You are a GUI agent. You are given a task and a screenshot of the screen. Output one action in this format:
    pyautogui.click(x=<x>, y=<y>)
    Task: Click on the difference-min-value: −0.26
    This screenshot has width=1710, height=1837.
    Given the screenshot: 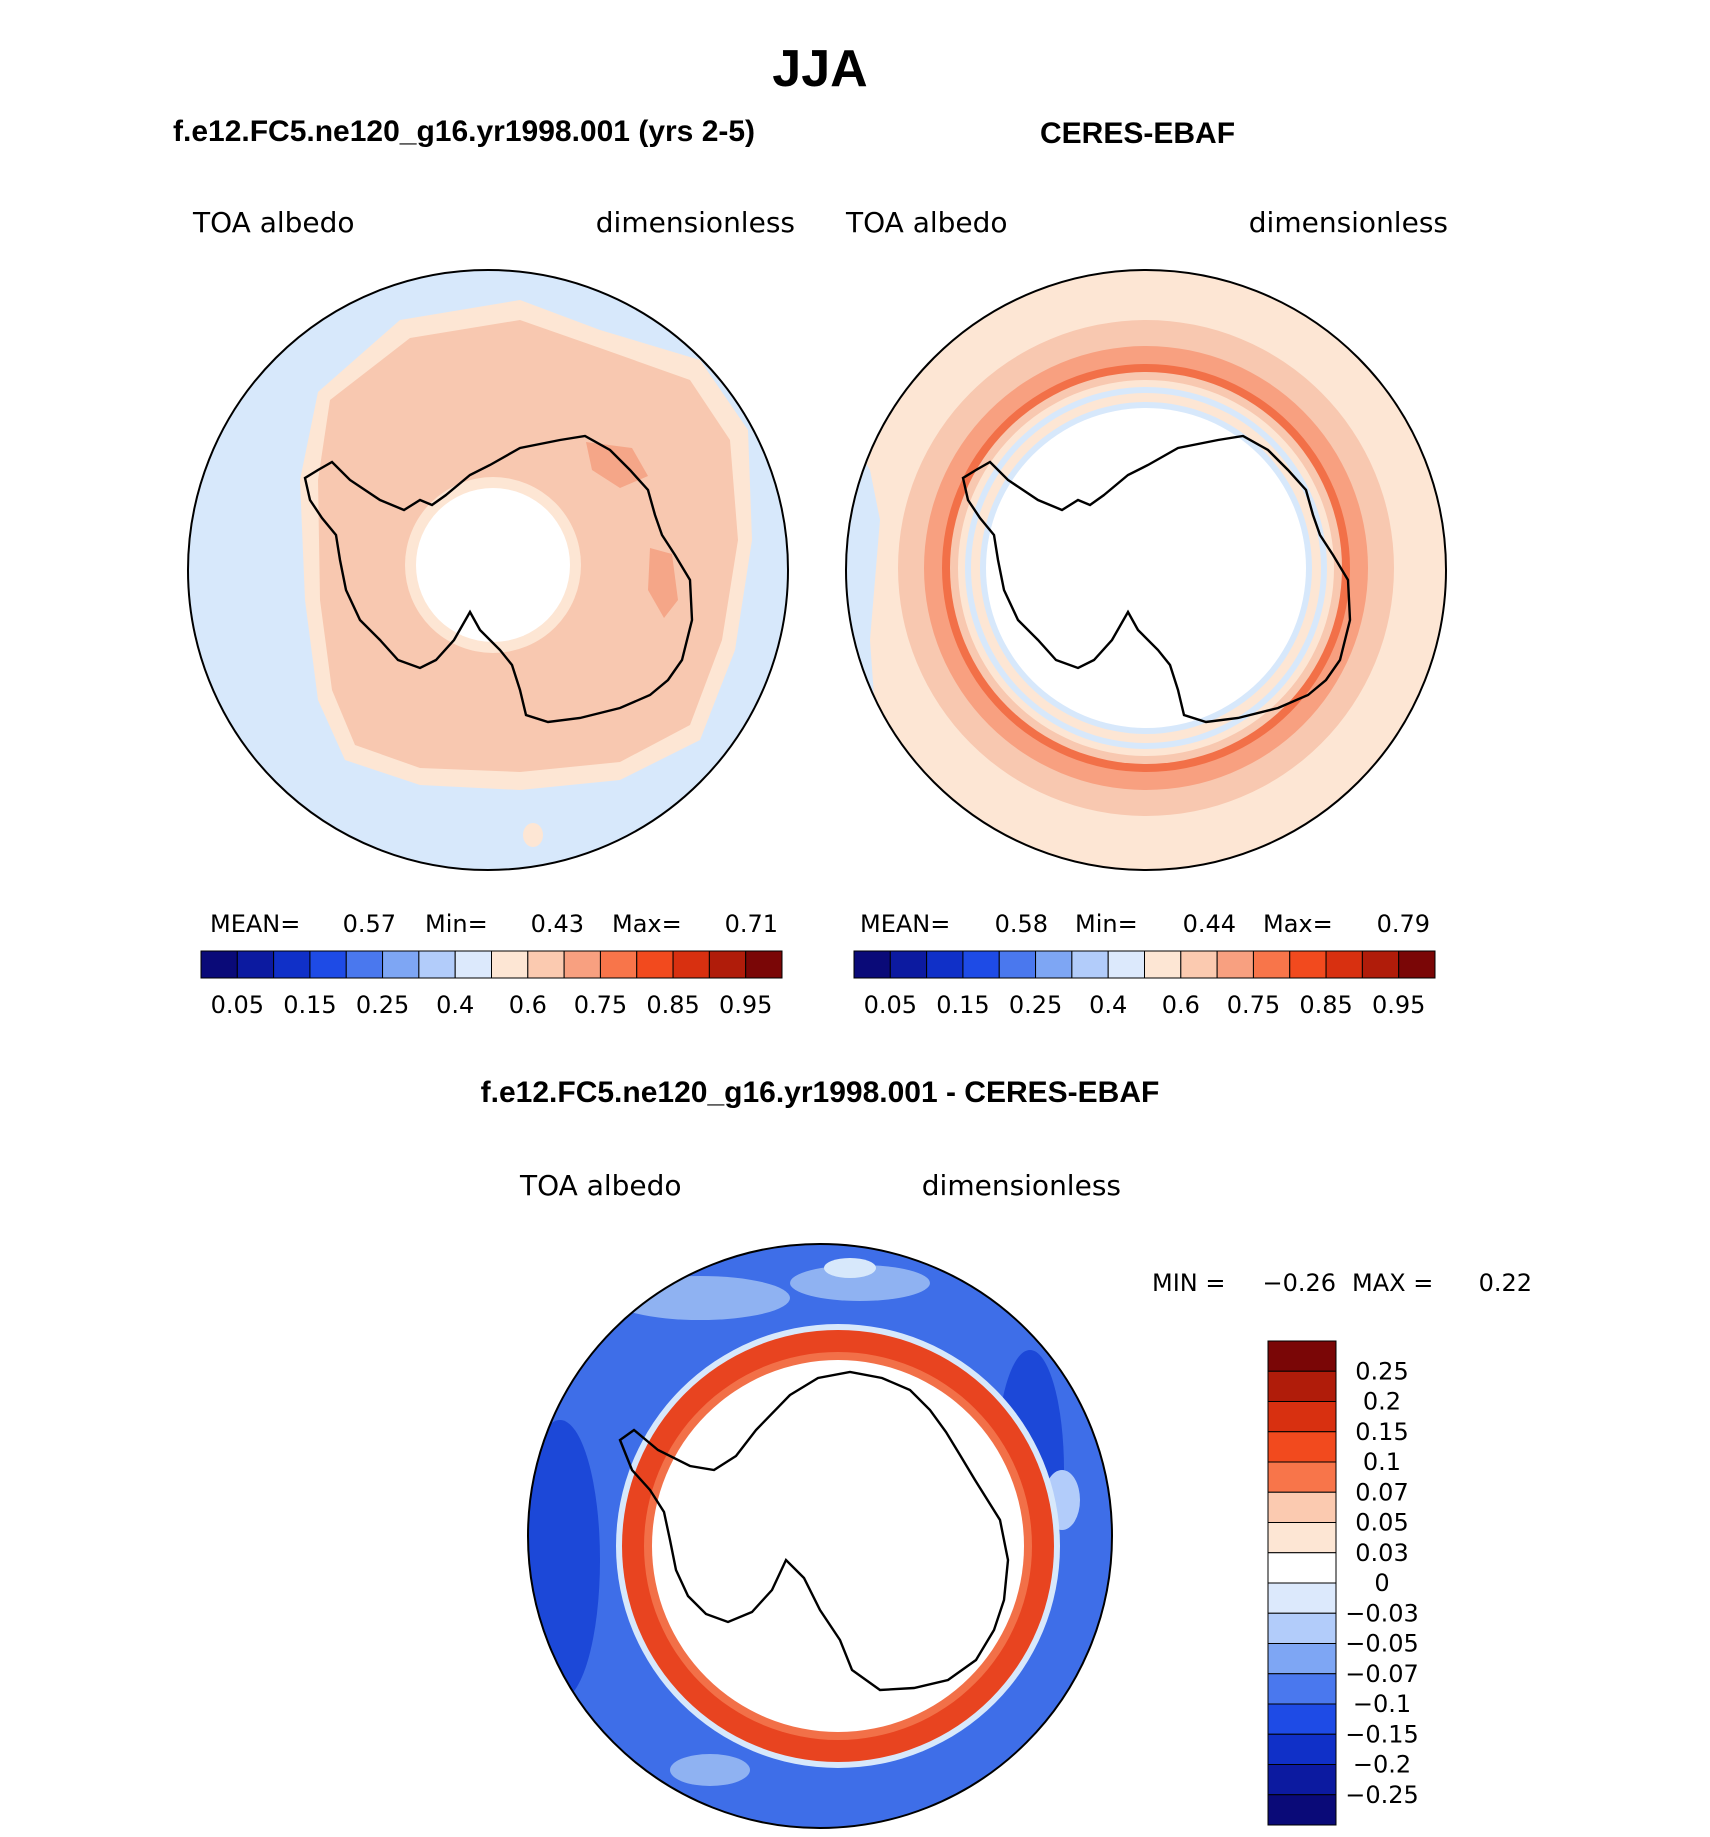 What is the action you would take?
    pyautogui.click(x=1299, y=1283)
    